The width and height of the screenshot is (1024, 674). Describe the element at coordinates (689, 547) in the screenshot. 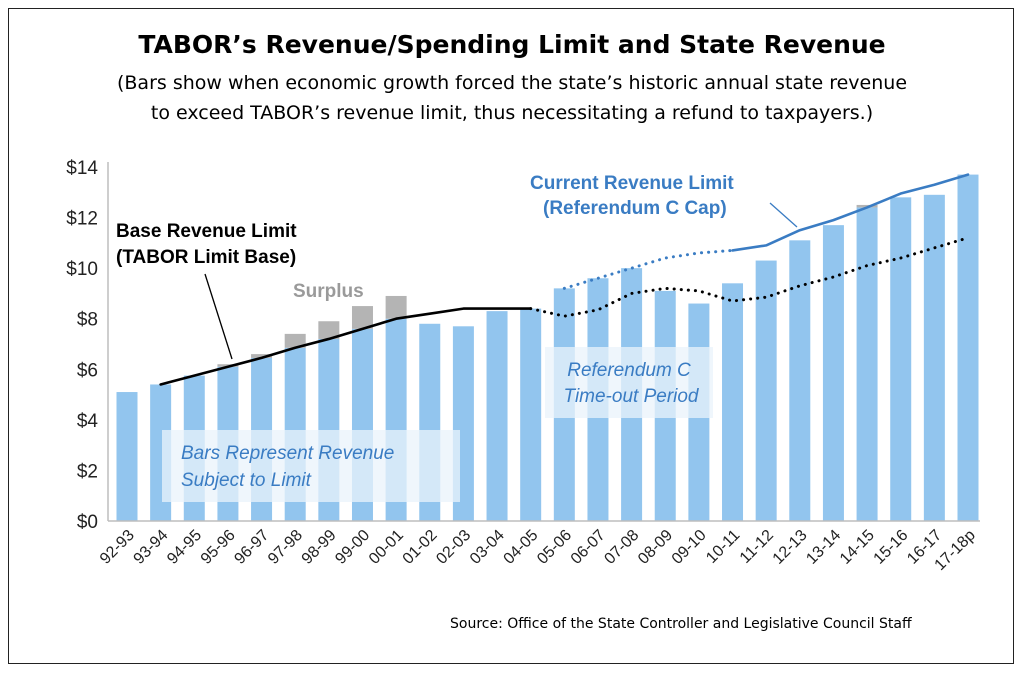

I see `x-tick-label: 09-10` at that location.